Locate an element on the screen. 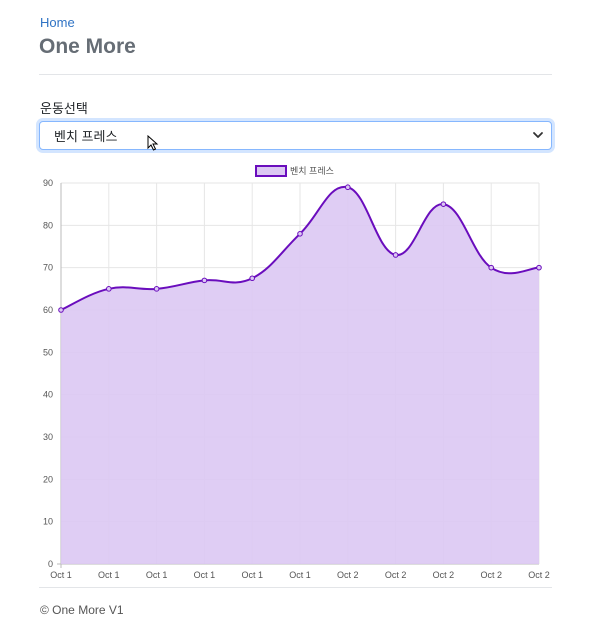  y-tick-label: 0 is located at coordinates (50, 564).